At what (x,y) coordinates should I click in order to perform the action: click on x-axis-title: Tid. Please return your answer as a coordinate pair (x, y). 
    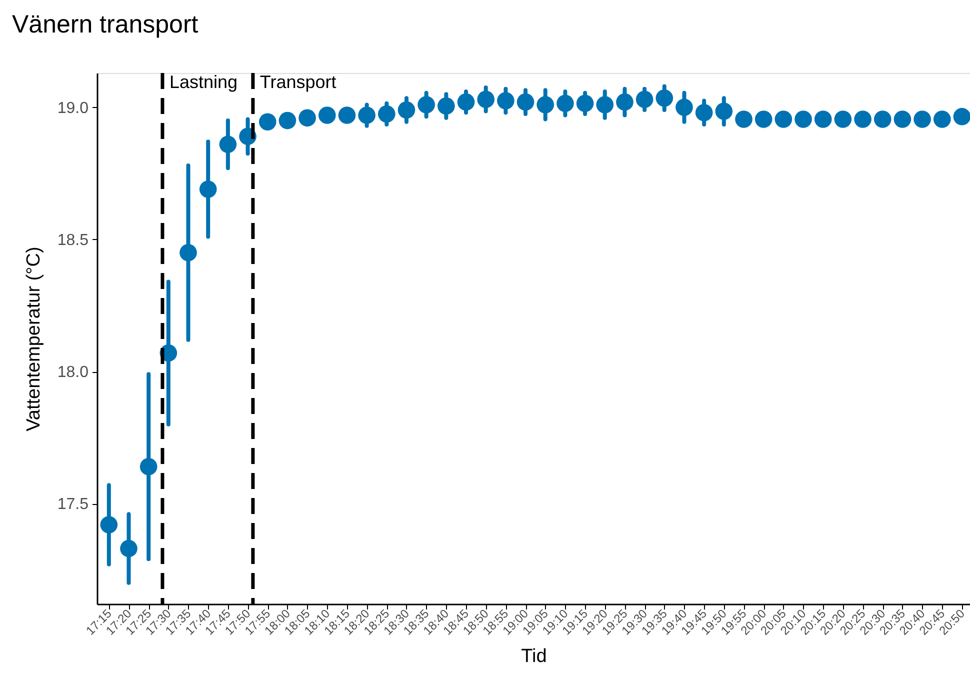
    Looking at the image, I should click on (534, 656).